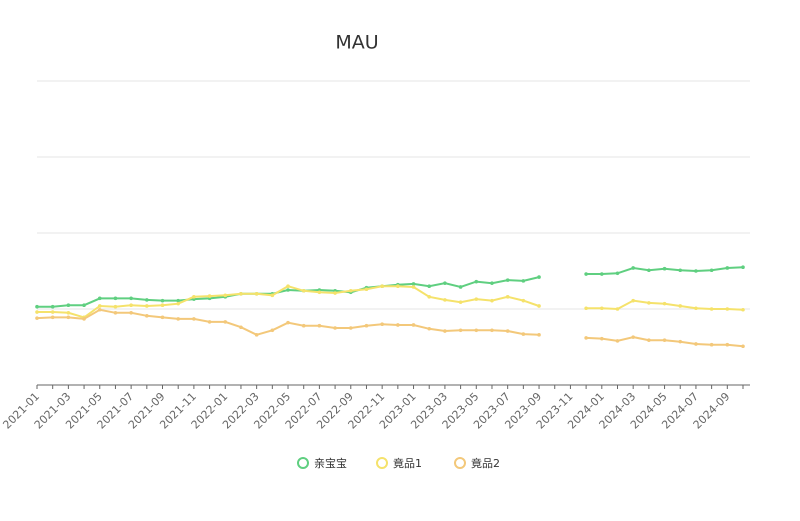 The height and width of the screenshot is (521, 800). I want to click on legend-label: 竟品1, so click(407, 463).